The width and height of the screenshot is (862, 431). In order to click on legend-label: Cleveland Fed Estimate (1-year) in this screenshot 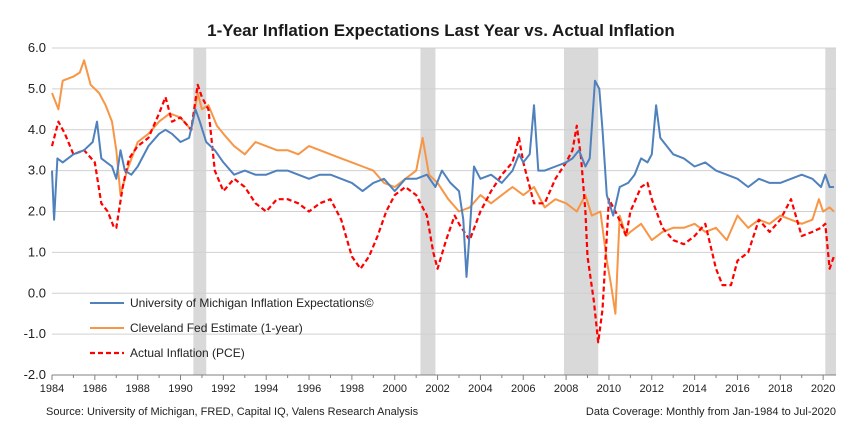, I will do `click(216, 328)`.